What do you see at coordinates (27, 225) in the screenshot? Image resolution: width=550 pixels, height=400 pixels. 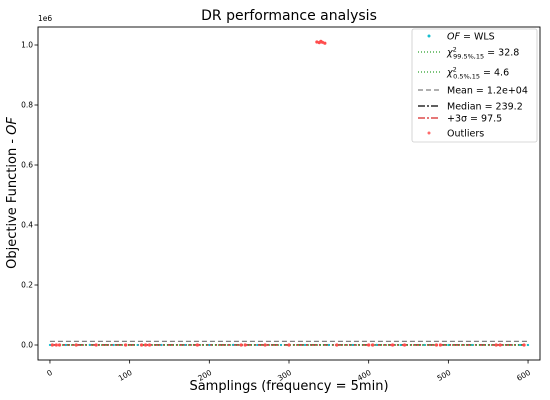 I see `y-tick-label: 0.4` at bounding box center [27, 225].